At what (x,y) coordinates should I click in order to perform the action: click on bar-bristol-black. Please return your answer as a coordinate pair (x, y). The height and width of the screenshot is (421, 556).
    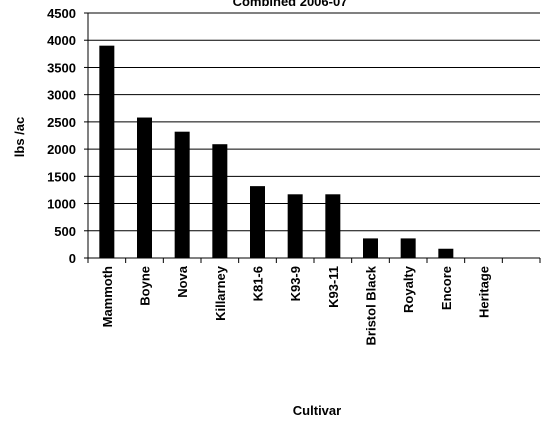
    Looking at the image, I should click on (370, 248).